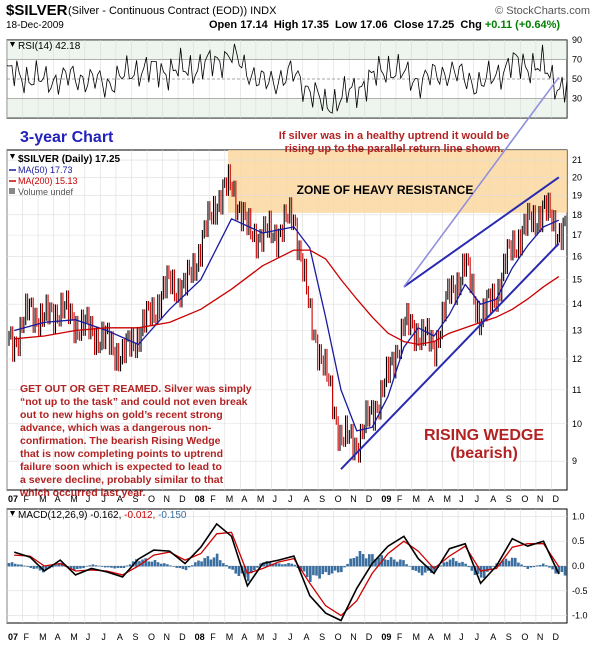 This screenshot has height=654, width=598. I want to click on high-label: High, so click(286, 25).